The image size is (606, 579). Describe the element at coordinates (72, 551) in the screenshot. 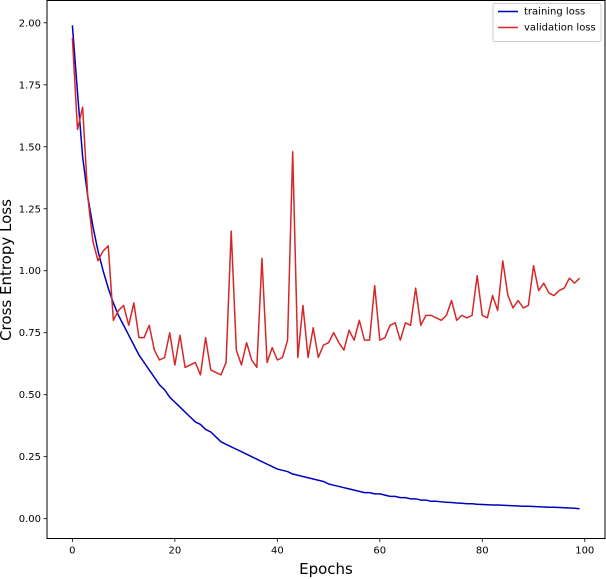

I see `x-tick-label: 0` at that location.